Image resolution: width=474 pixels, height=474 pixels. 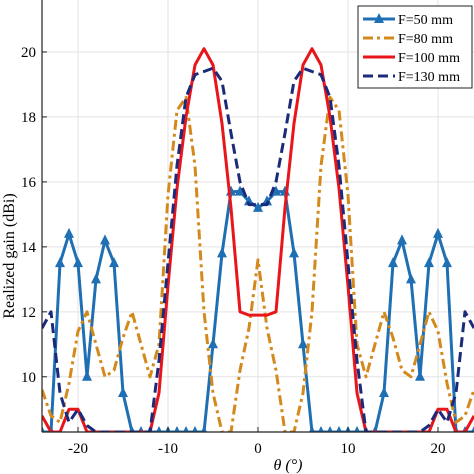 What do you see at coordinates (438, 449) in the screenshot?
I see `x-tick-label: 20` at bounding box center [438, 449].